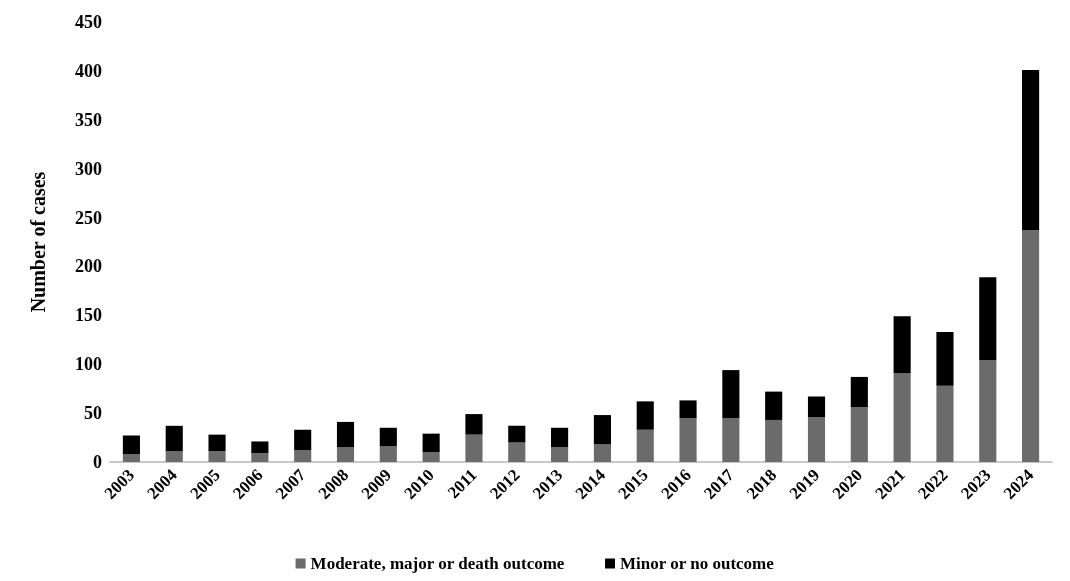 This screenshot has width=1070, height=581. Describe the element at coordinates (88, 266) in the screenshot. I see `y-tick-label: 200` at that location.